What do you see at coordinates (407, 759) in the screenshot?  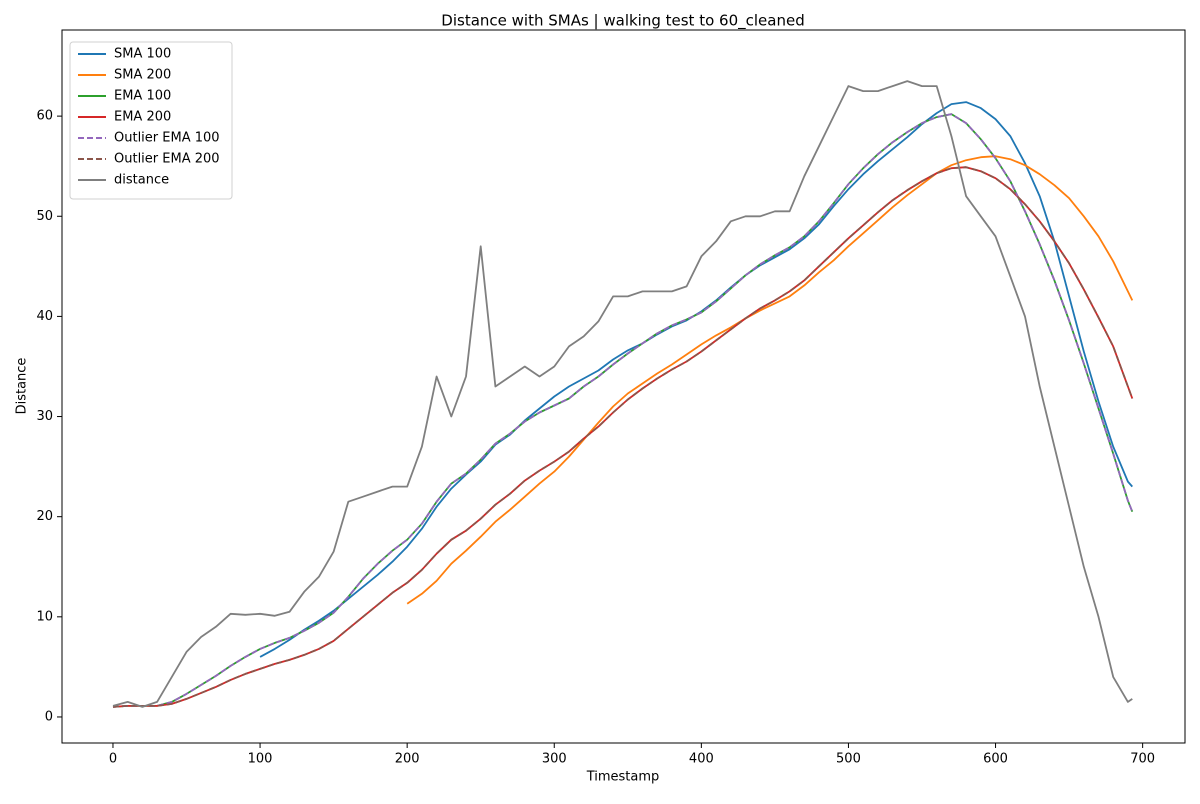 I see `x-tick-label: 200` at bounding box center [407, 759].